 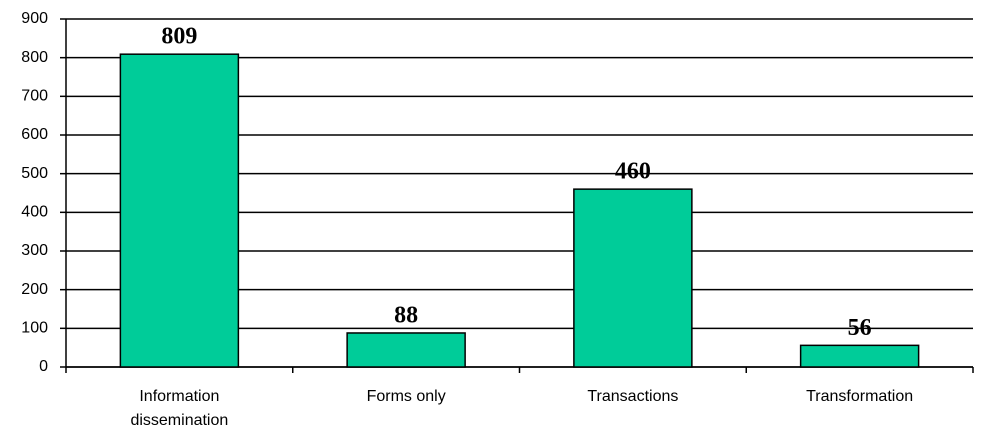 I want to click on y-tick-label: 900, so click(x=34, y=18).